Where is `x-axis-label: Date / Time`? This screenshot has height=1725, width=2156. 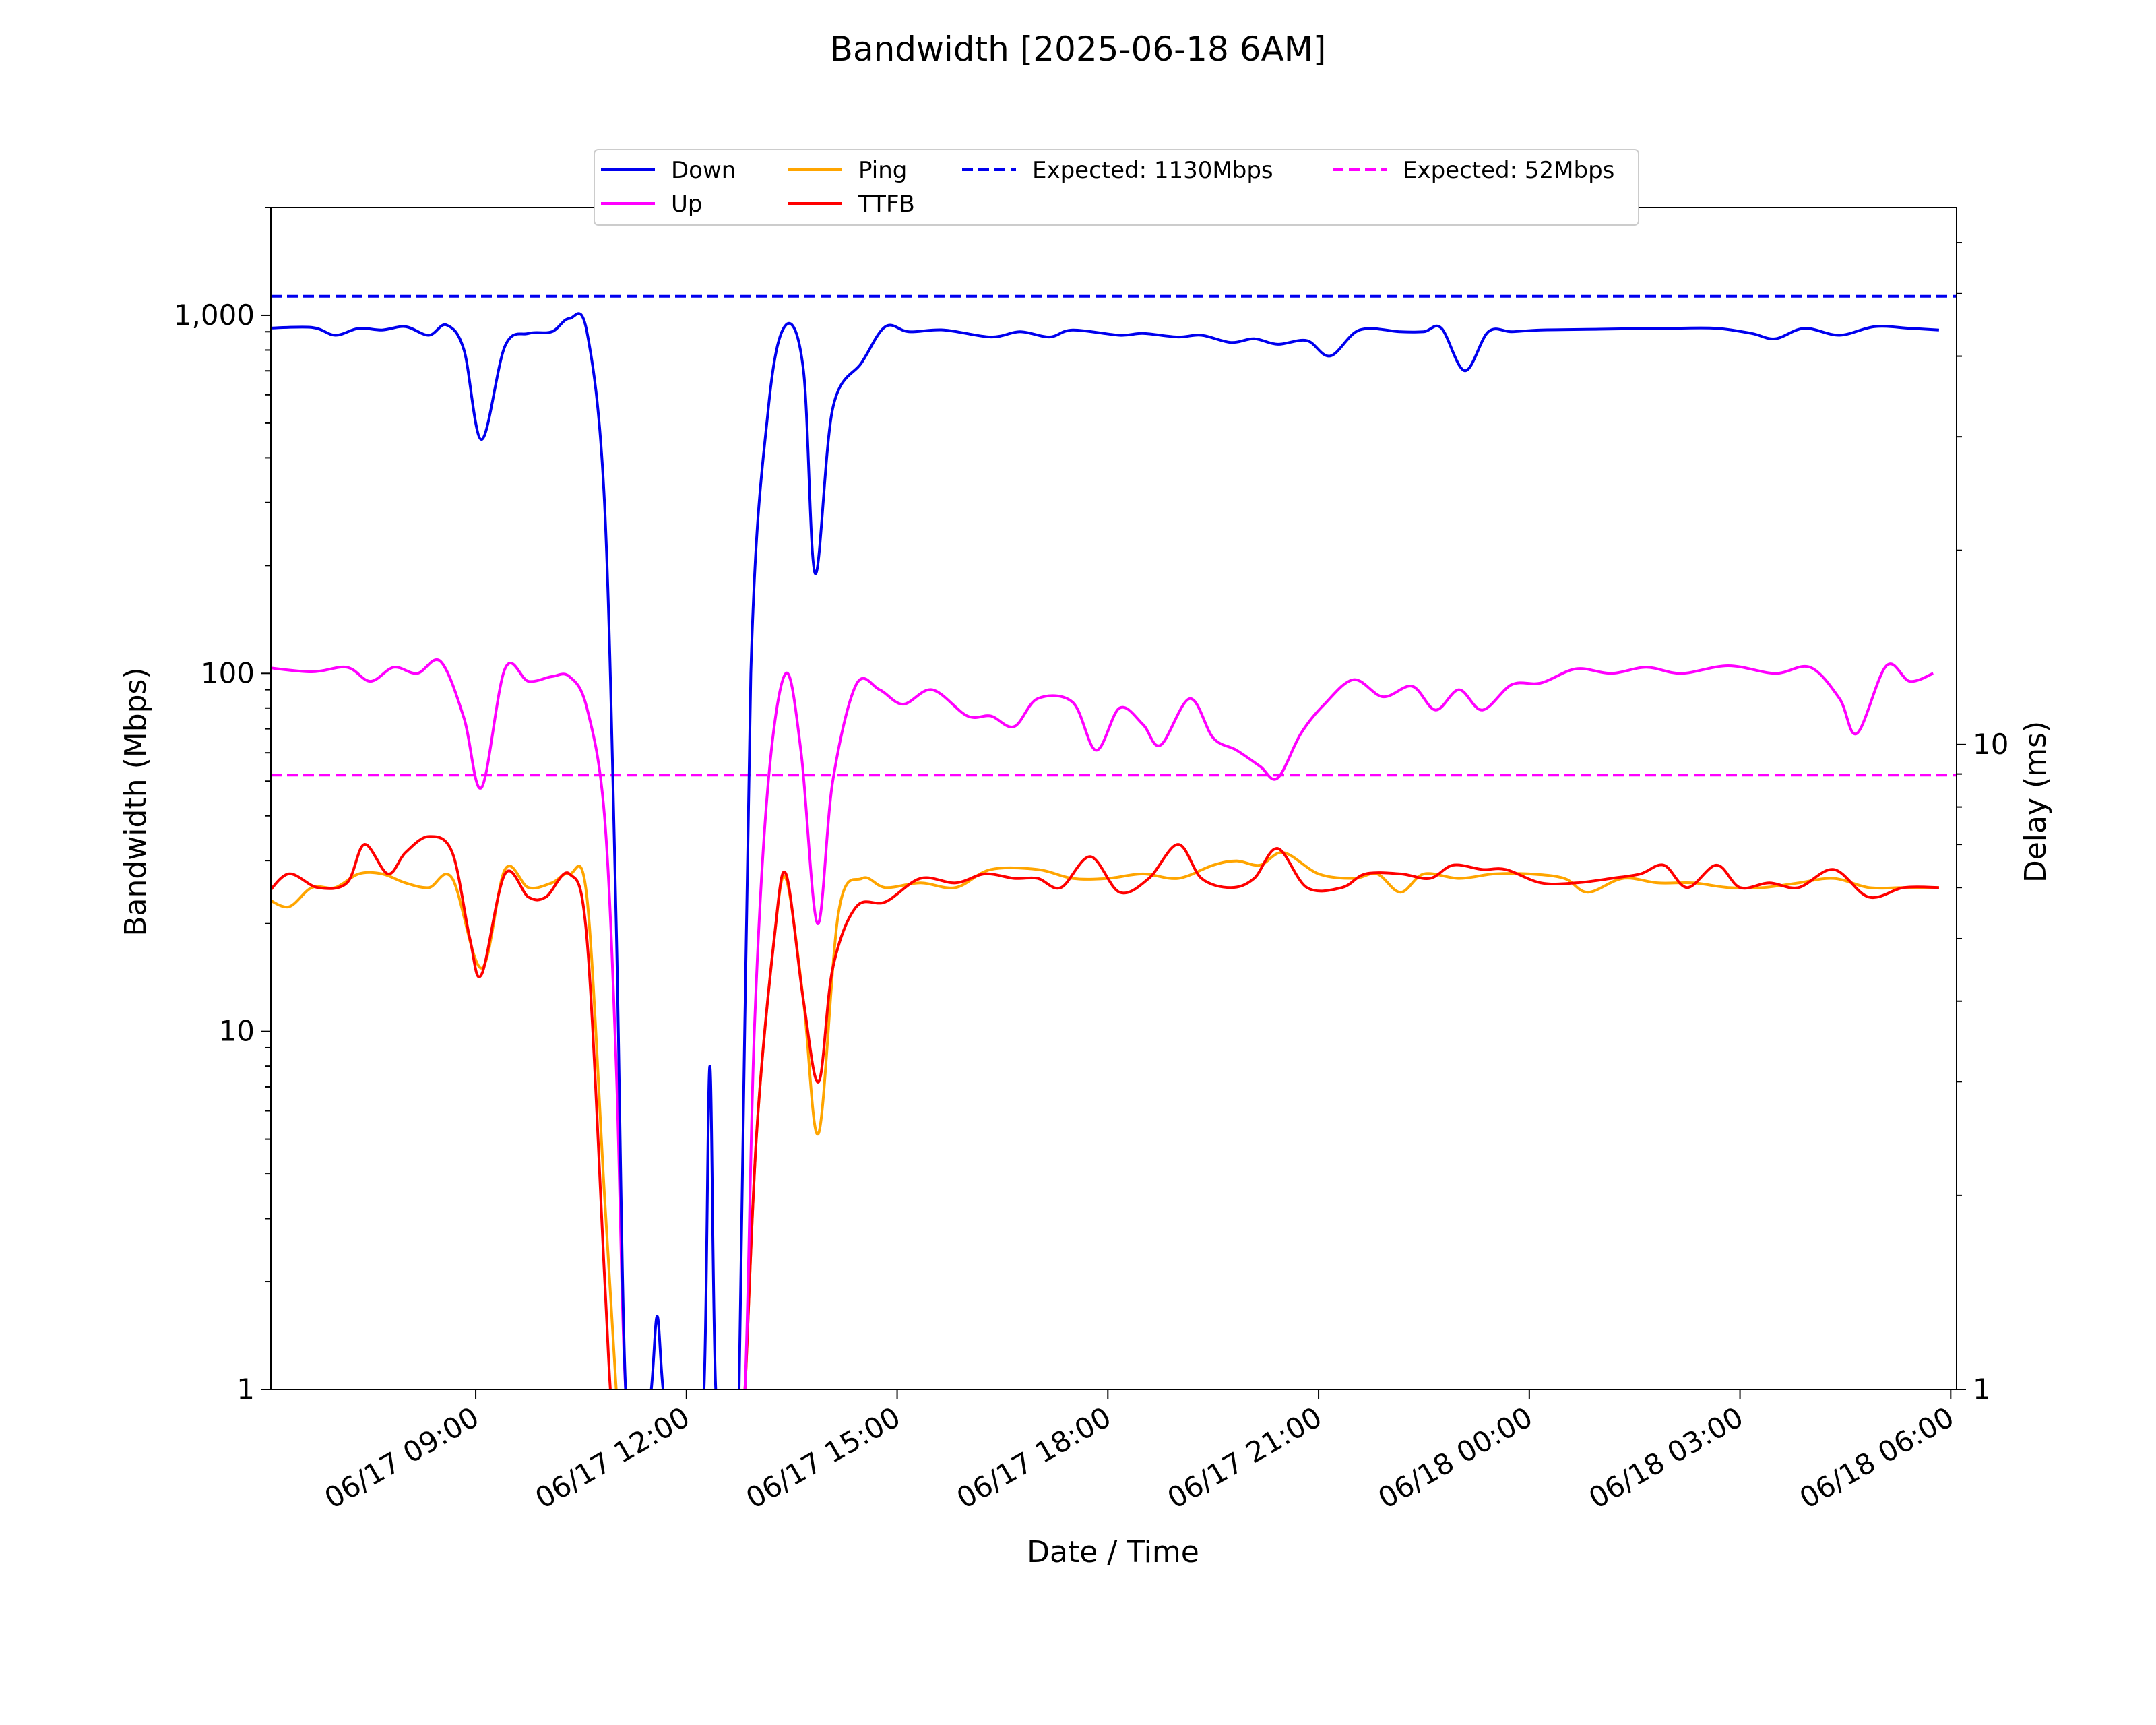 x-axis-label: Date / Time is located at coordinates (1113, 1552).